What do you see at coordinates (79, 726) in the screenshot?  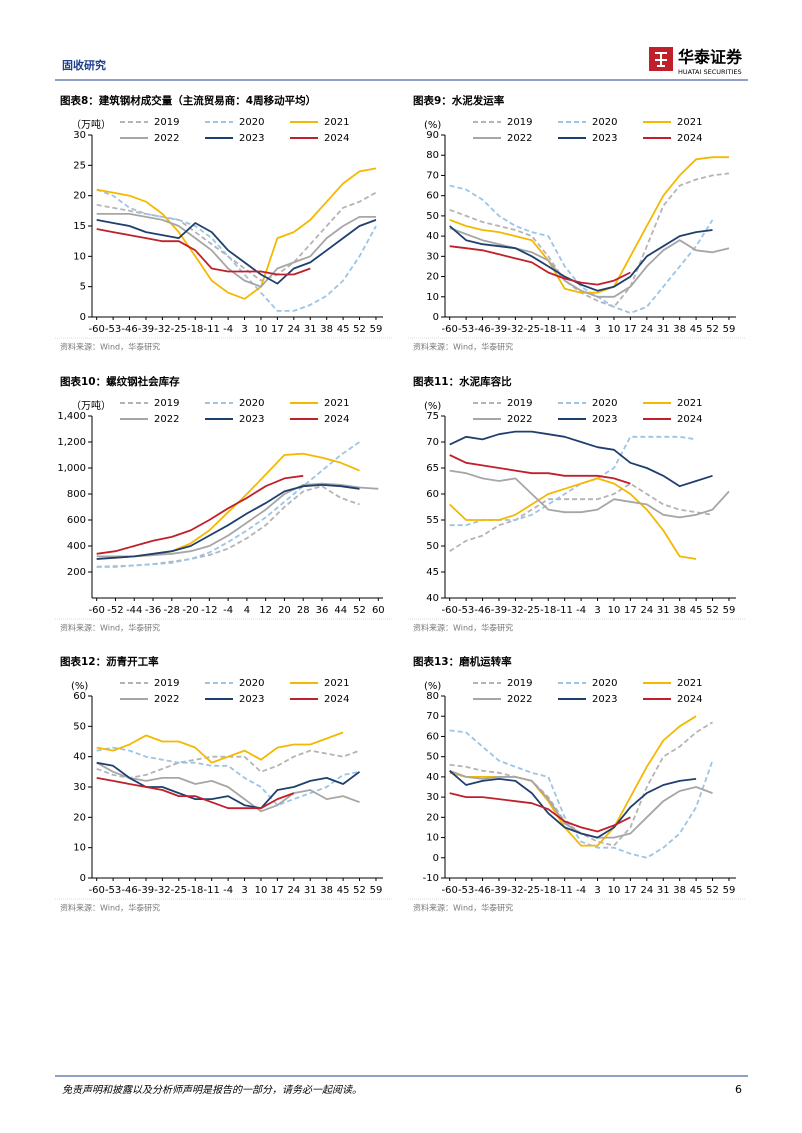 I see `y-tick-label: 50` at bounding box center [79, 726].